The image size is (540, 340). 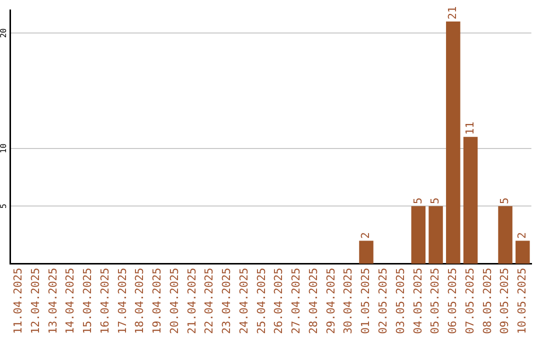 What do you see at coordinates (487, 301) in the screenshot?
I see `x-tick-label: 08.05.2025` at bounding box center [487, 301].